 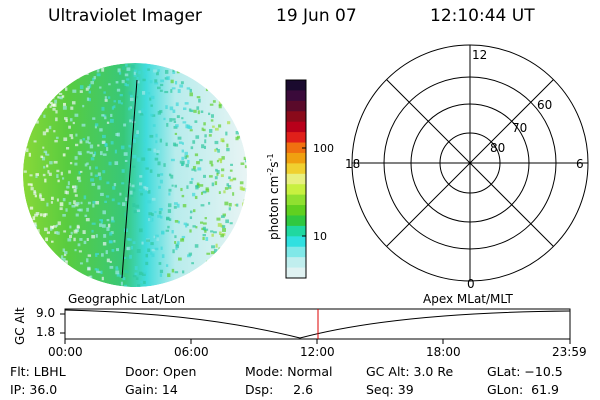 What do you see at coordinates (38, 371) in the screenshot?
I see `info-filter: Flt: LBHL` at bounding box center [38, 371].